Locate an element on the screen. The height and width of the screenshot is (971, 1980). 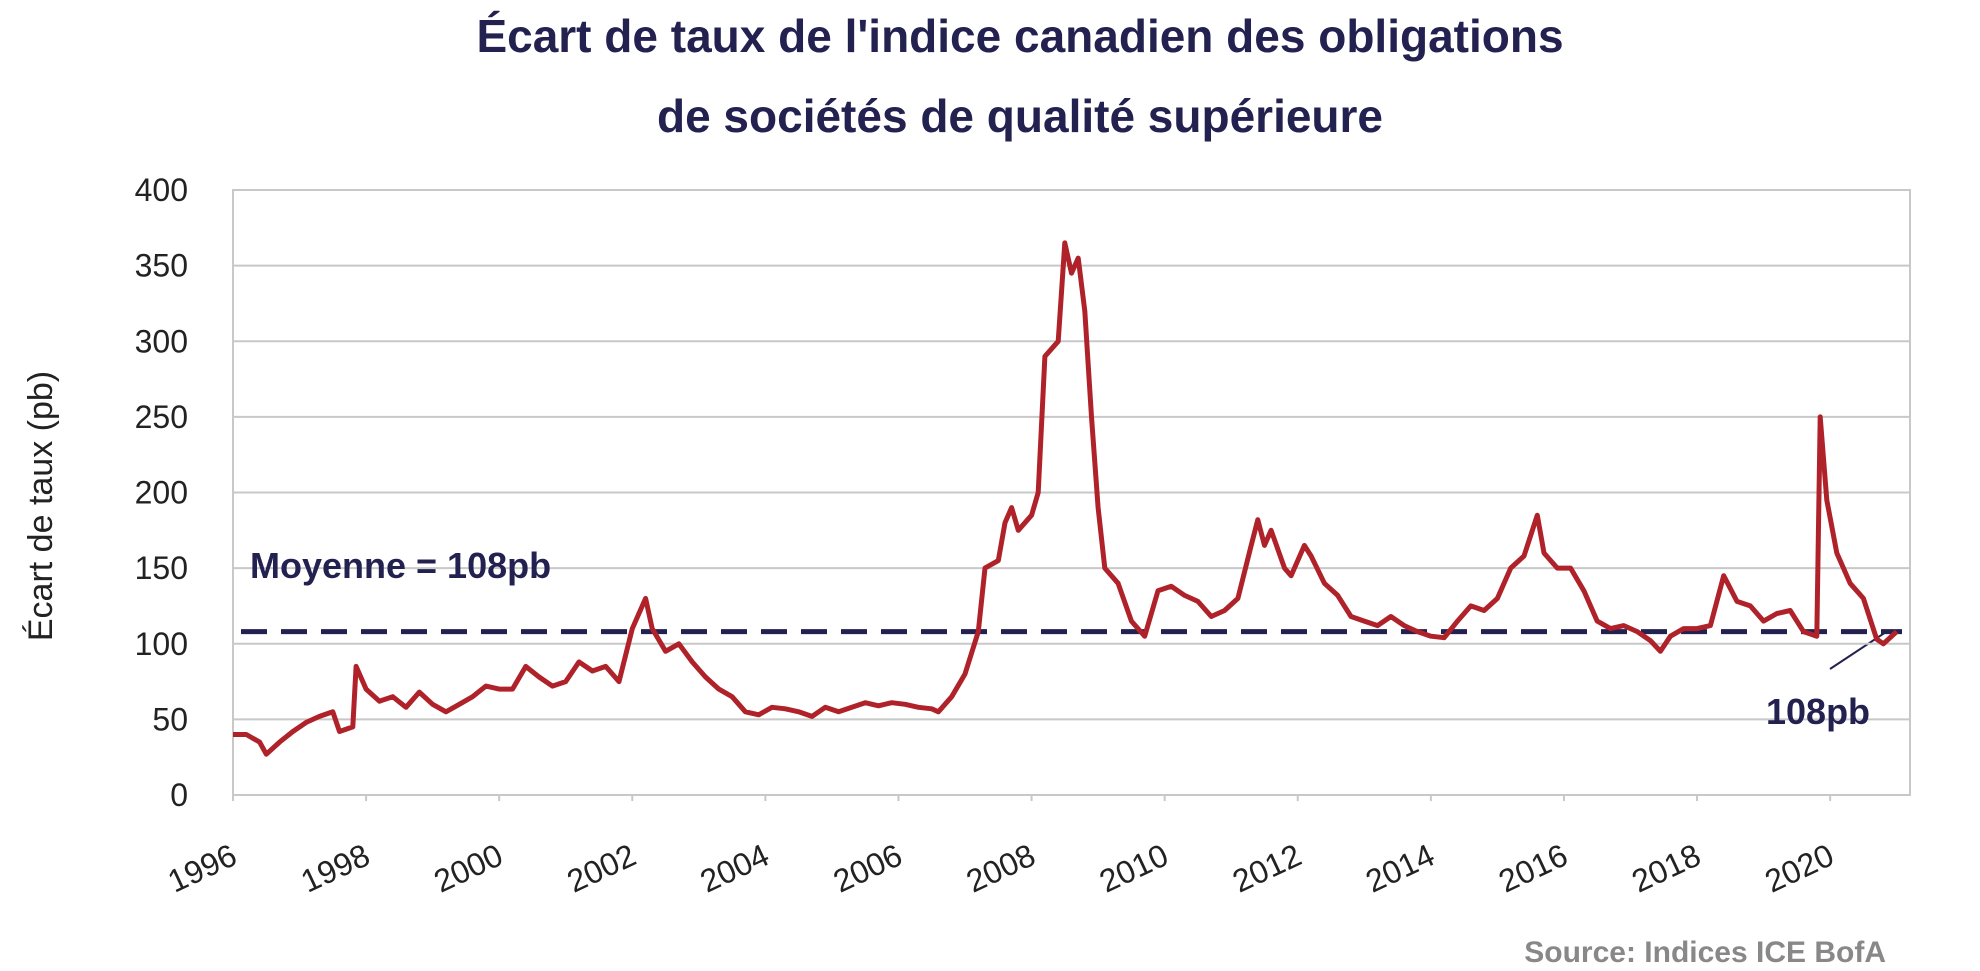
y-tick-label: 300 is located at coordinates (161, 341).